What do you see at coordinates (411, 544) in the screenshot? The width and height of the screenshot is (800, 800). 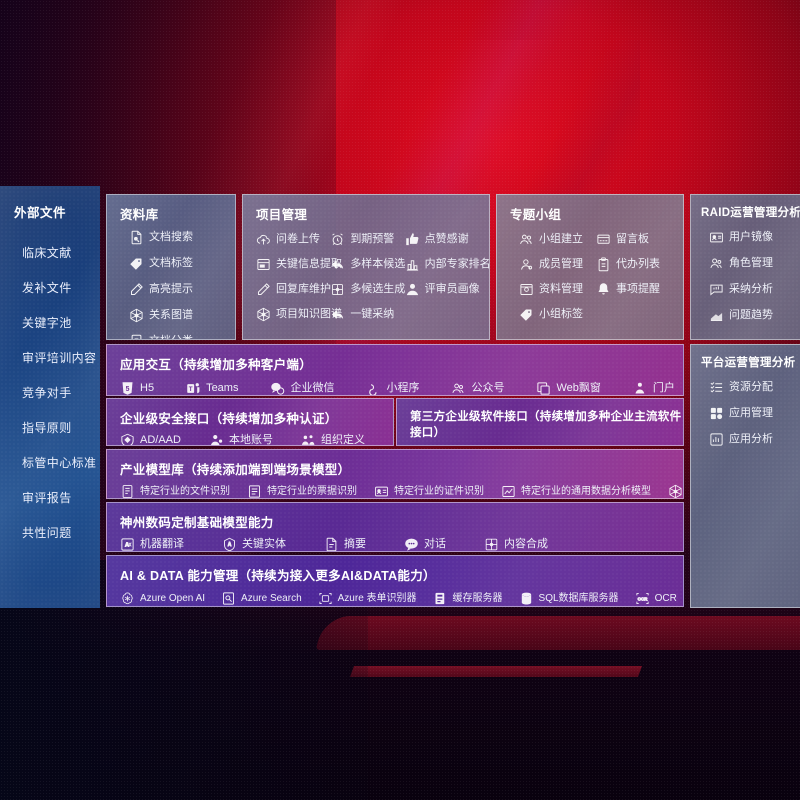 I see `chat-bubble-icon` at bounding box center [411, 544].